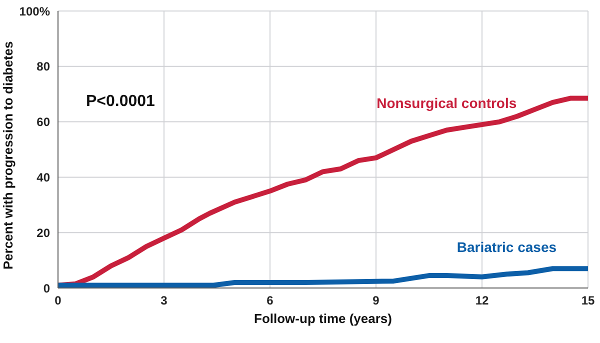  What do you see at coordinates (34, 11) in the screenshot?
I see `y-tick-label: 100%` at bounding box center [34, 11].